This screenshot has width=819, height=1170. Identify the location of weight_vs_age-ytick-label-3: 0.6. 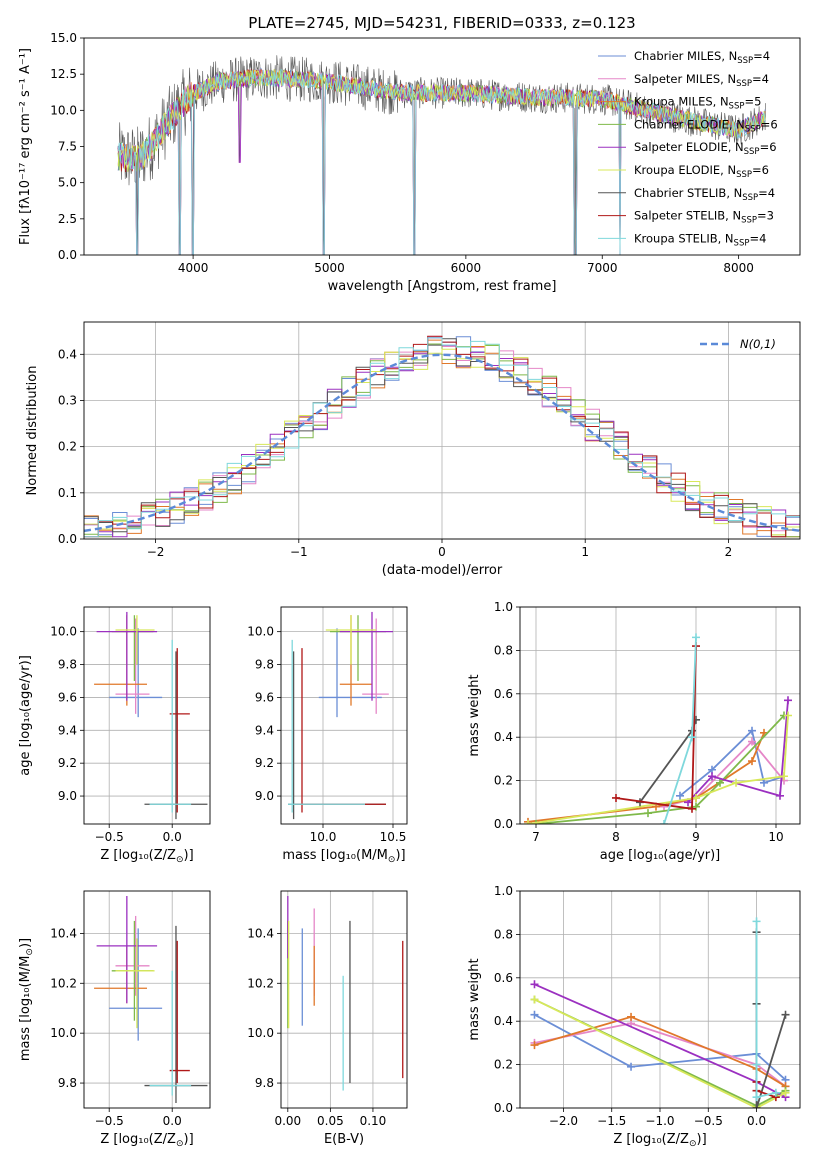
(503, 694).